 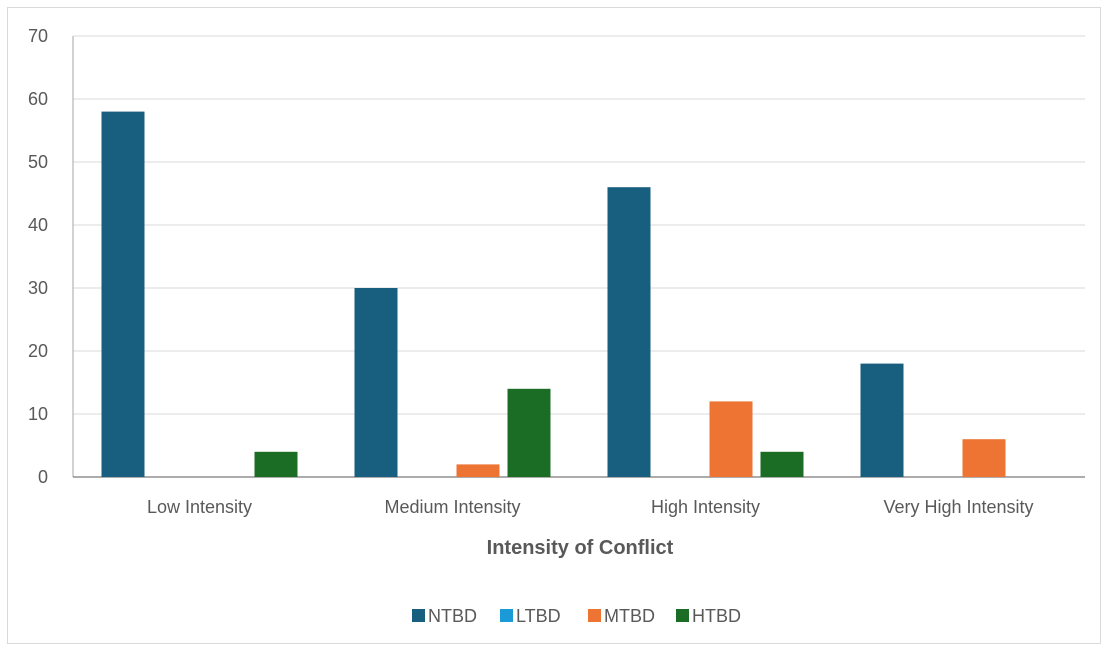 I want to click on y-tick-label: 30, so click(x=38, y=288).